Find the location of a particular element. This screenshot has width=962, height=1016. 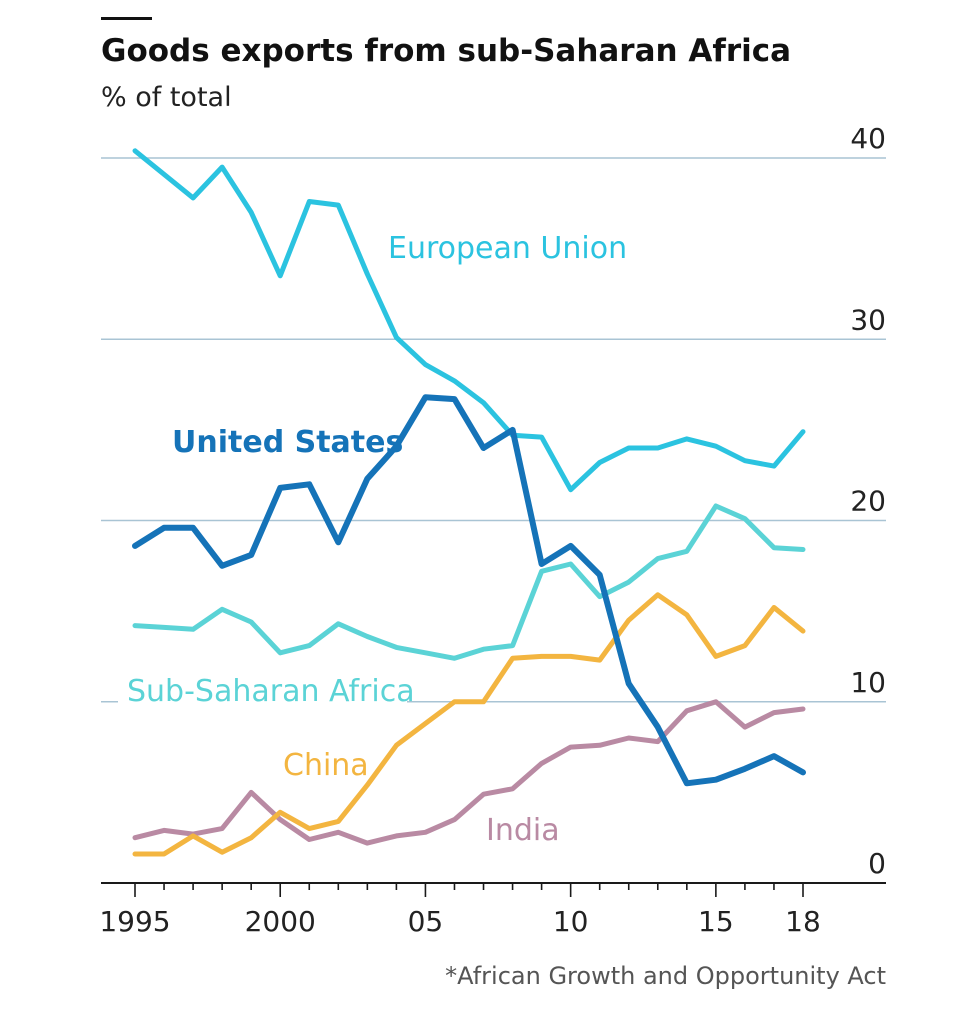

x-tick-label: 2000 is located at coordinates (280, 921).